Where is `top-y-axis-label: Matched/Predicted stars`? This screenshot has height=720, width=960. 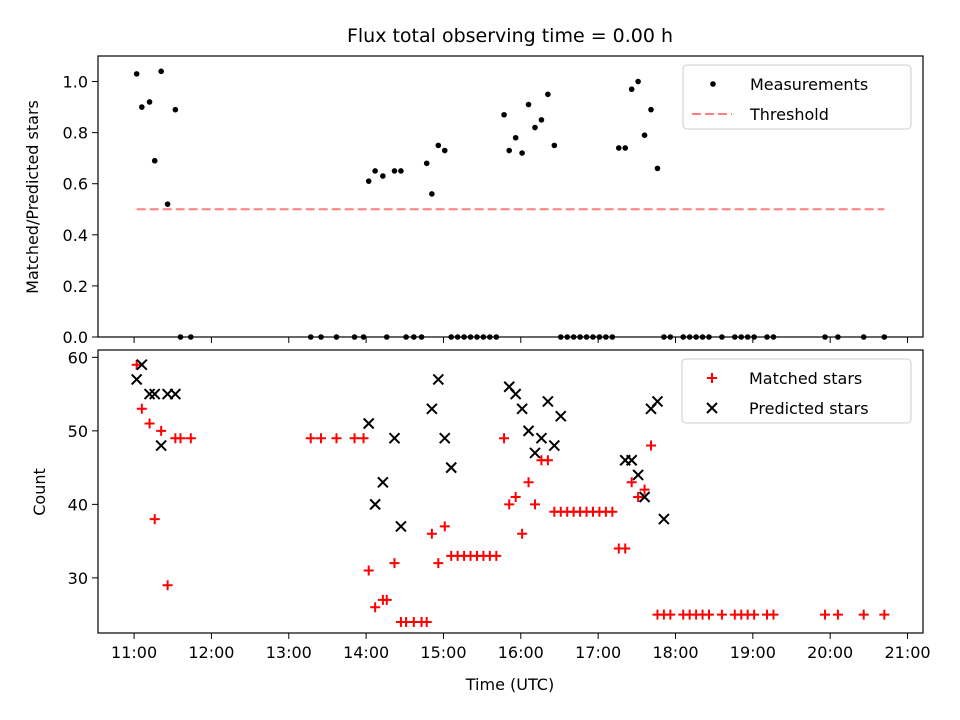
top-y-axis-label: Matched/Predicted stars is located at coordinates (32, 197).